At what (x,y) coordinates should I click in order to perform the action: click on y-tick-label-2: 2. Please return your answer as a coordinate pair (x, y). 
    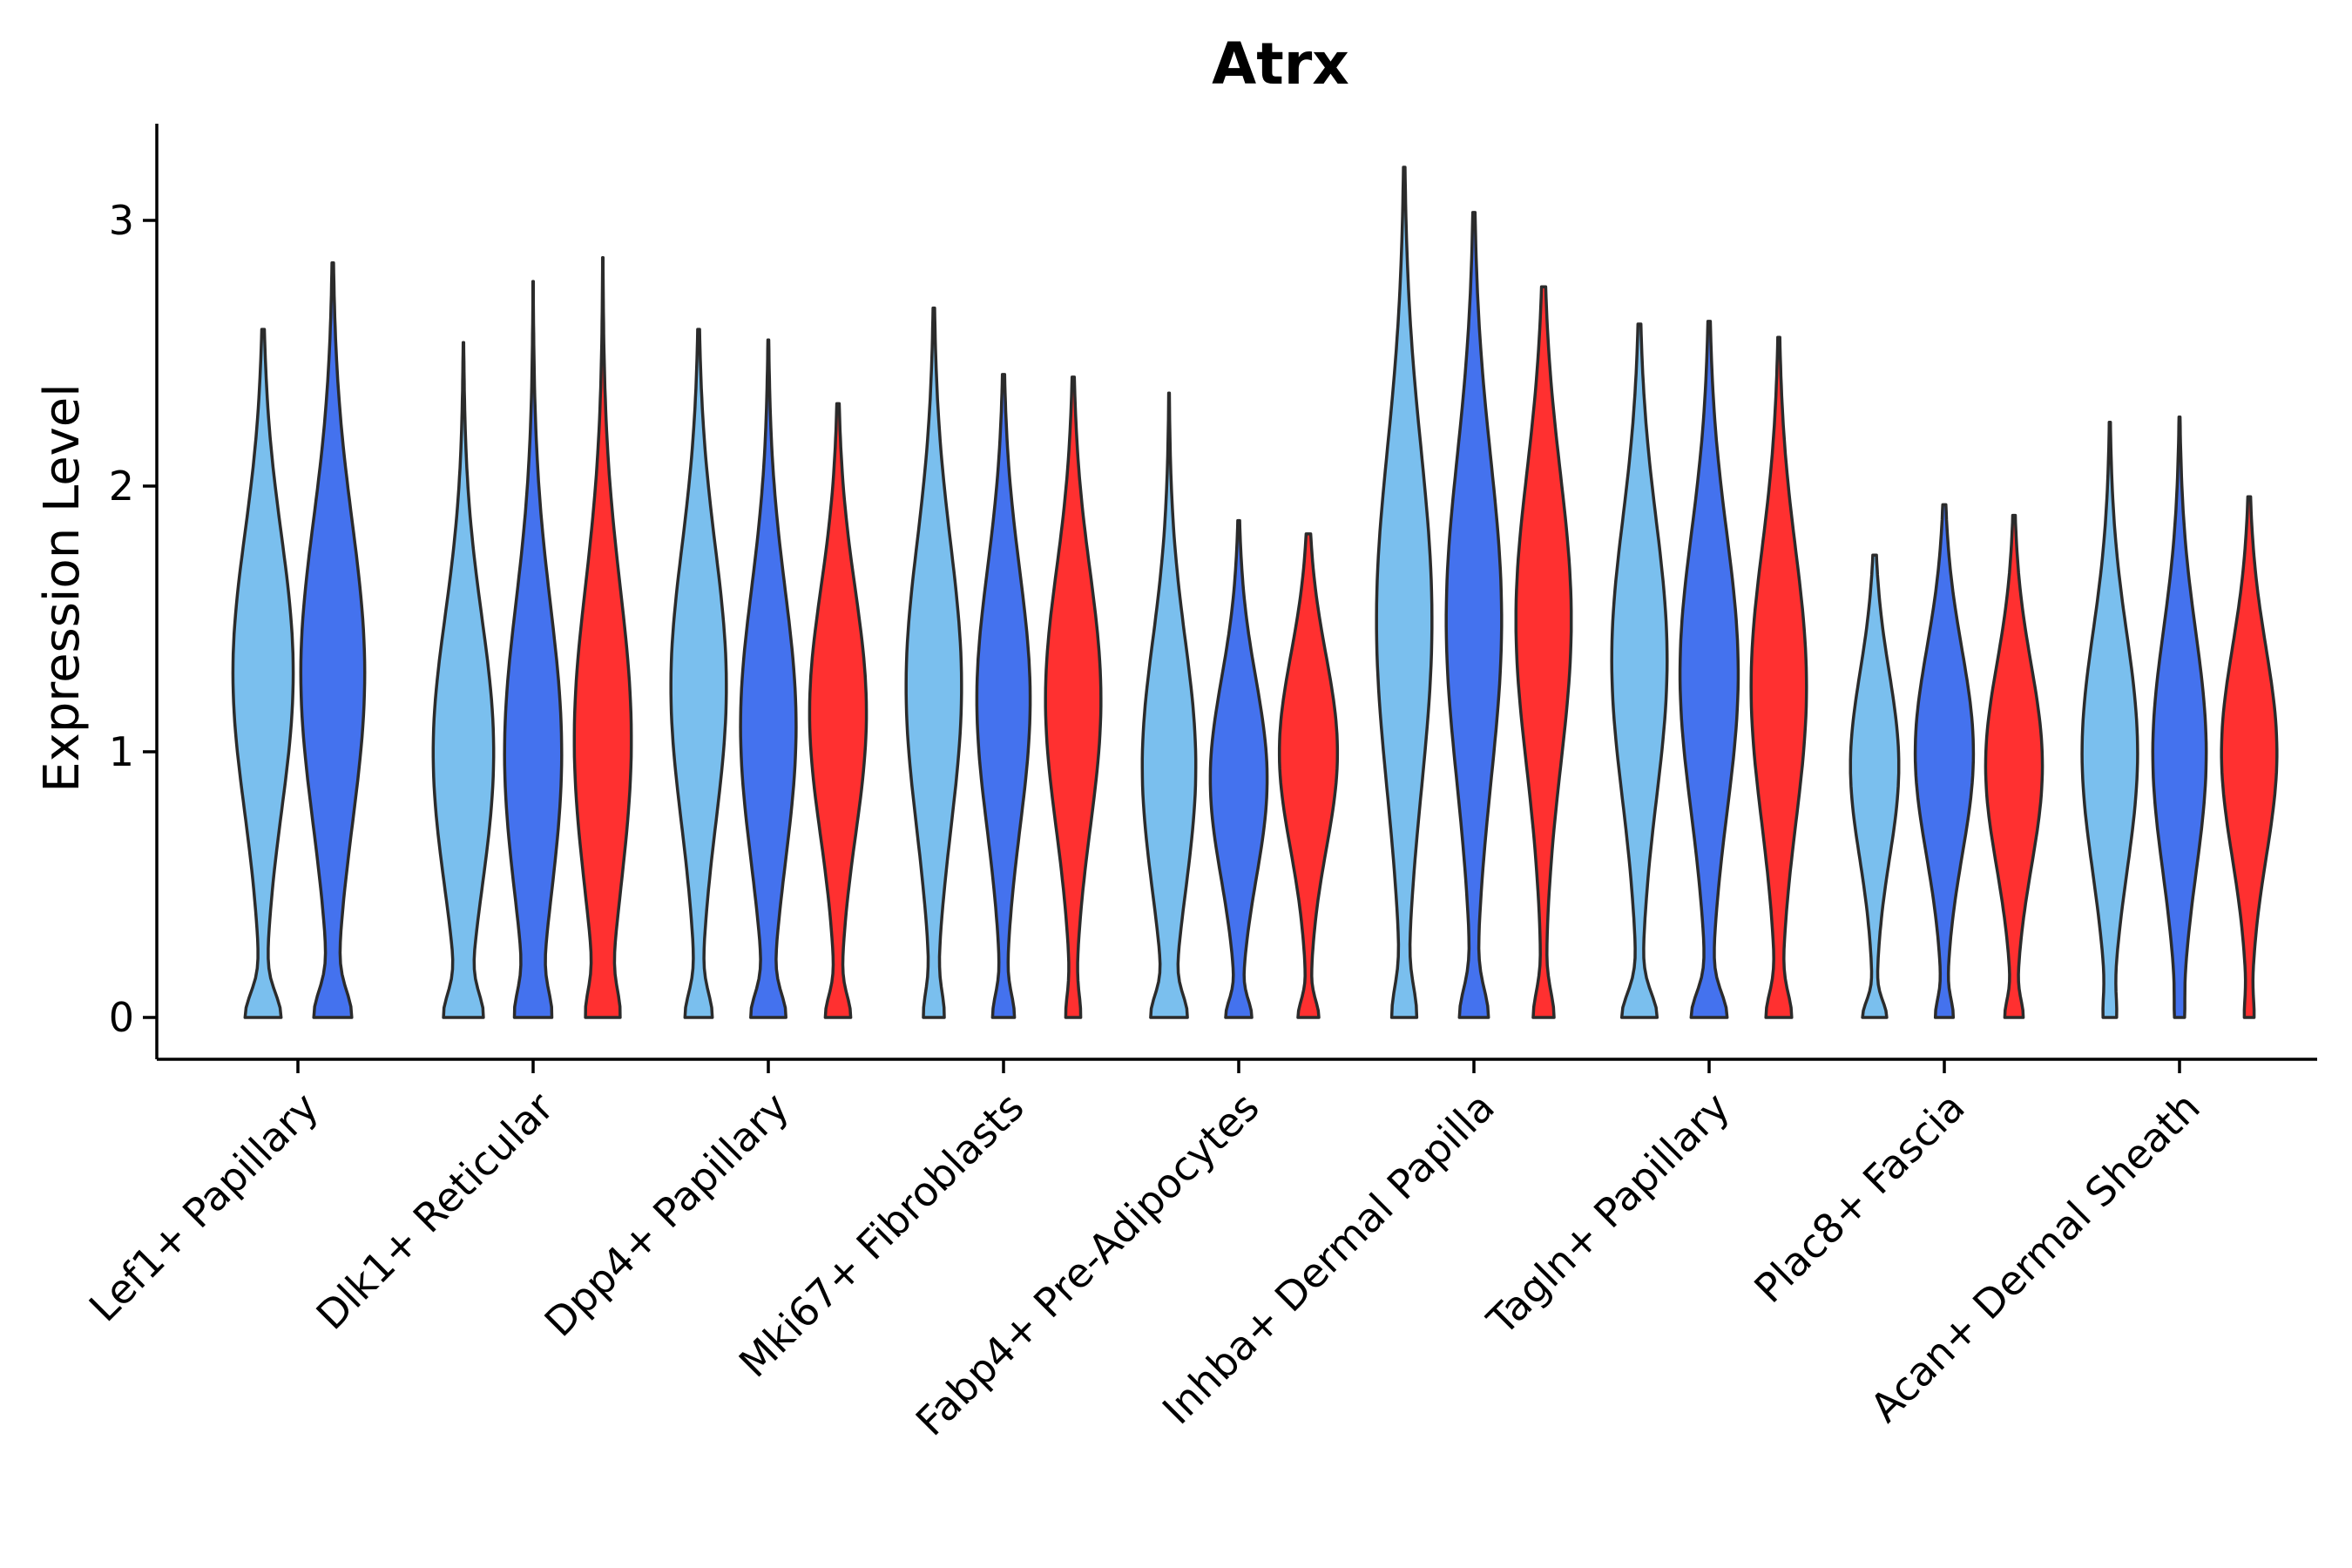
    Looking at the image, I should click on (121, 486).